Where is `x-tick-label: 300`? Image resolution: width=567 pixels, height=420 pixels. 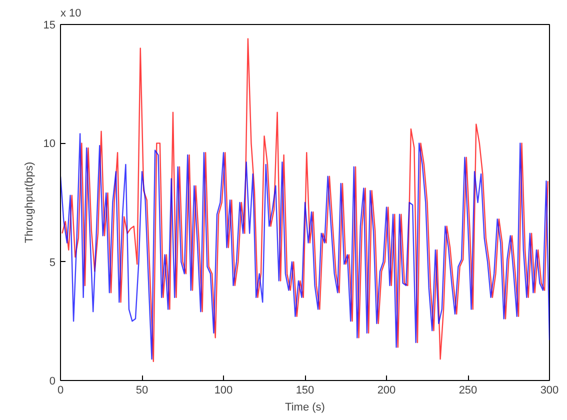 x-tick-label: 300 is located at coordinates (549, 390).